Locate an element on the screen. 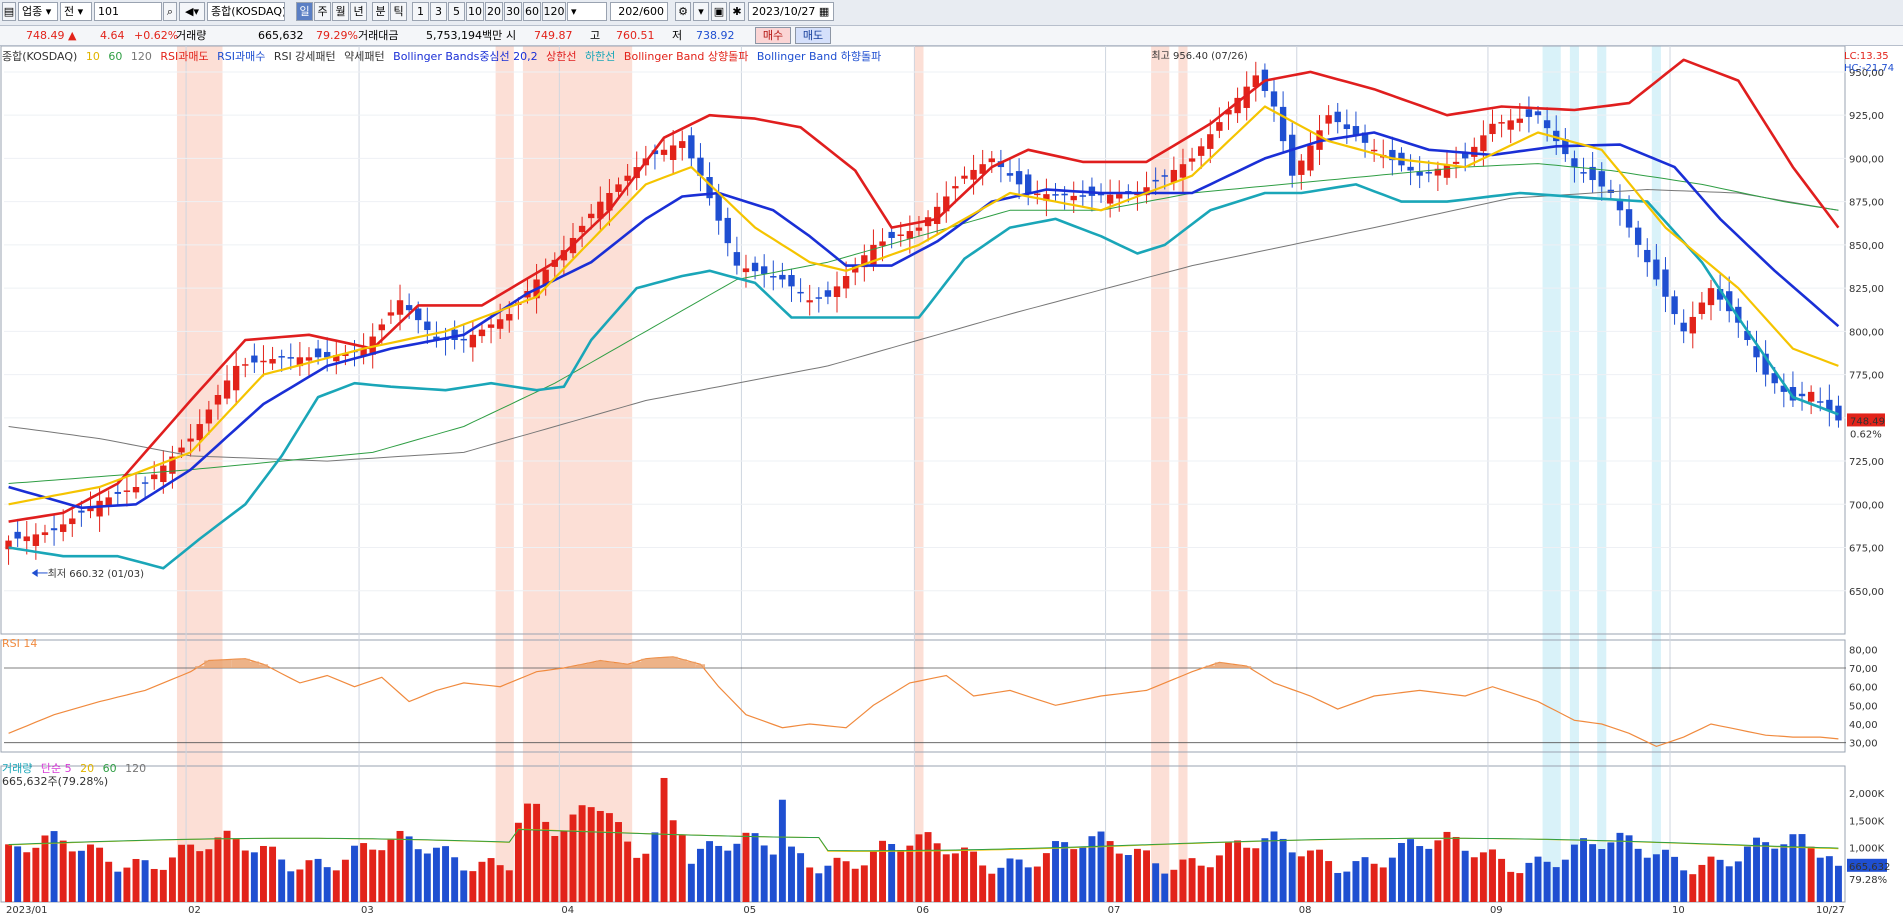 Image resolution: width=1903 pixels, height=917 pixels. legend-bb-breakdown: Bollinger Band 하향돌파 is located at coordinates (819, 56).